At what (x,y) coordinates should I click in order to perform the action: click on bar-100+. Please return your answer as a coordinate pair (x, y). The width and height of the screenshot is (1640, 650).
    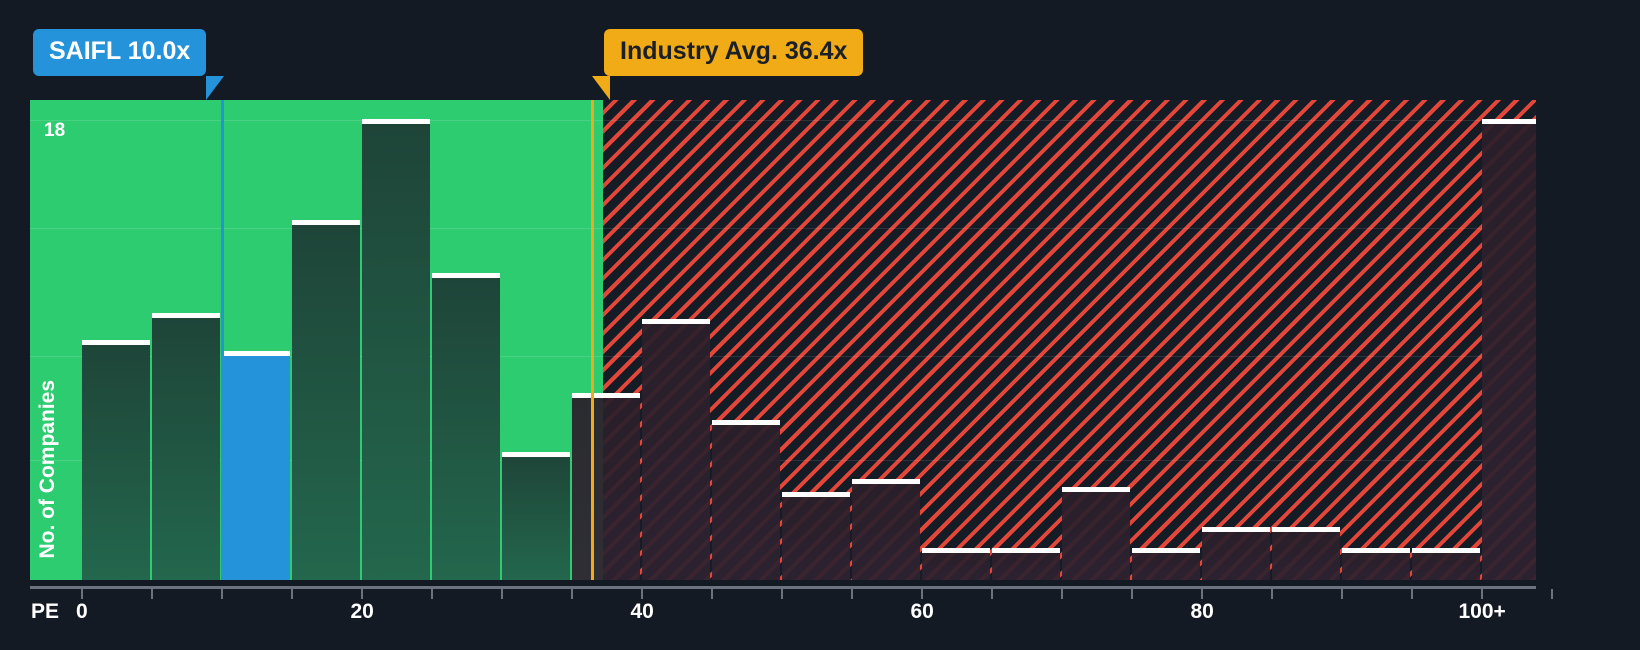
    Looking at the image, I should click on (1509, 349).